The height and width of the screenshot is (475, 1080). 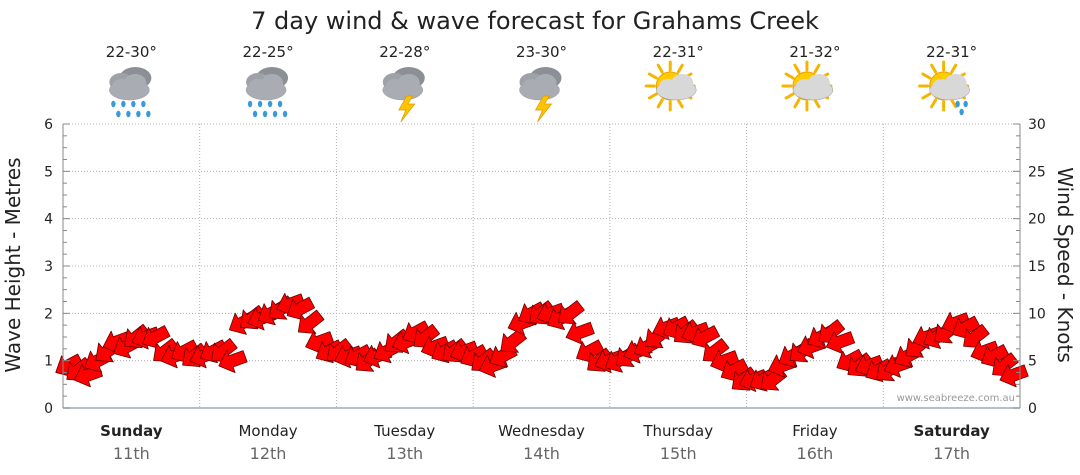 What do you see at coordinates (1032, 362) in the screenshot?
I see `y-tick-label-right: 5` at bounding box center [1032, 362].